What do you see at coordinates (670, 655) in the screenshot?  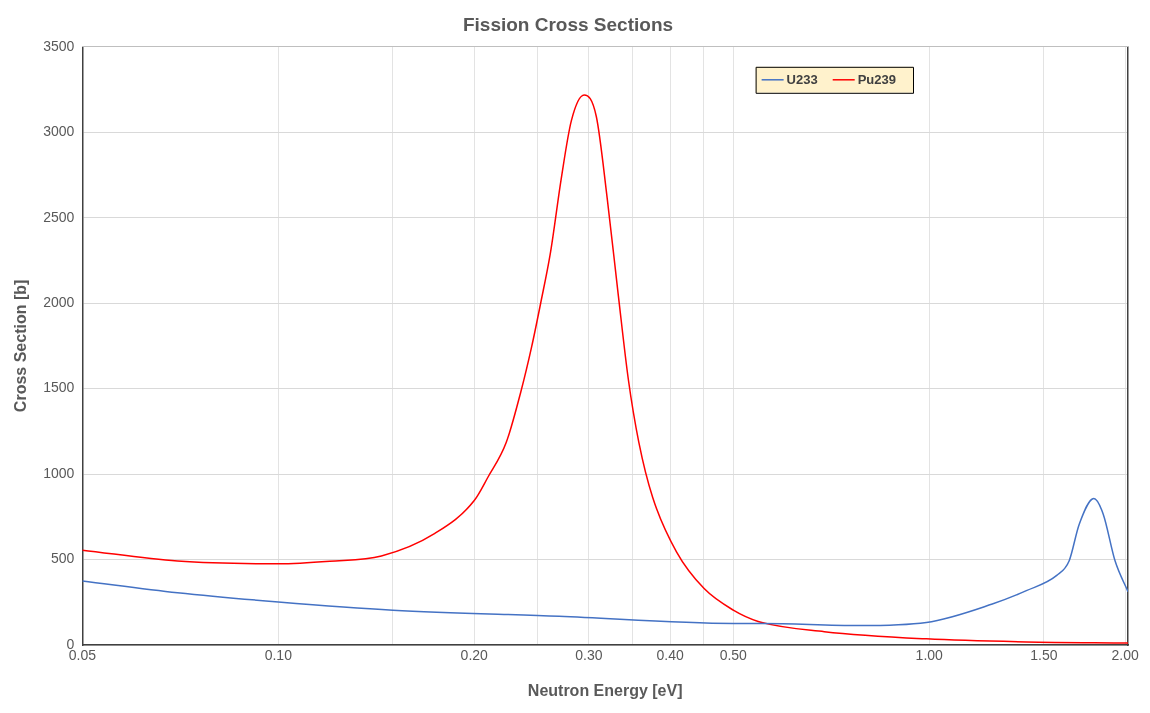 I see `x-tick-label: 0.40` at bounding box center [670, 655].